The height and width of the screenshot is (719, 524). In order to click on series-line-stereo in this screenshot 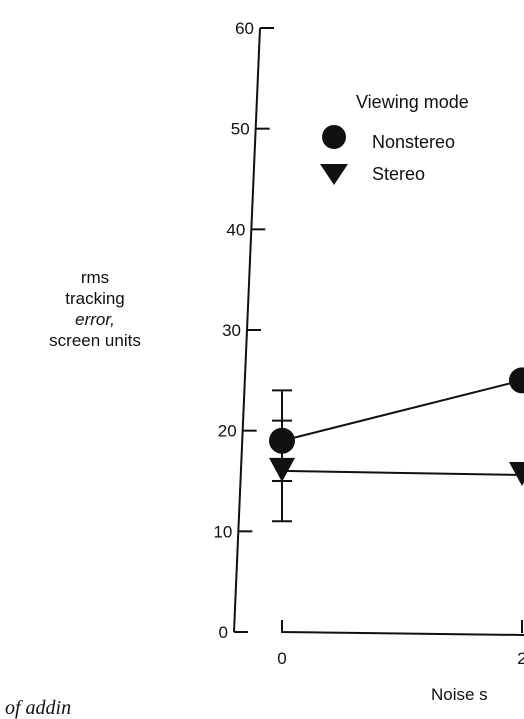, I will do `click(402, 473)`.